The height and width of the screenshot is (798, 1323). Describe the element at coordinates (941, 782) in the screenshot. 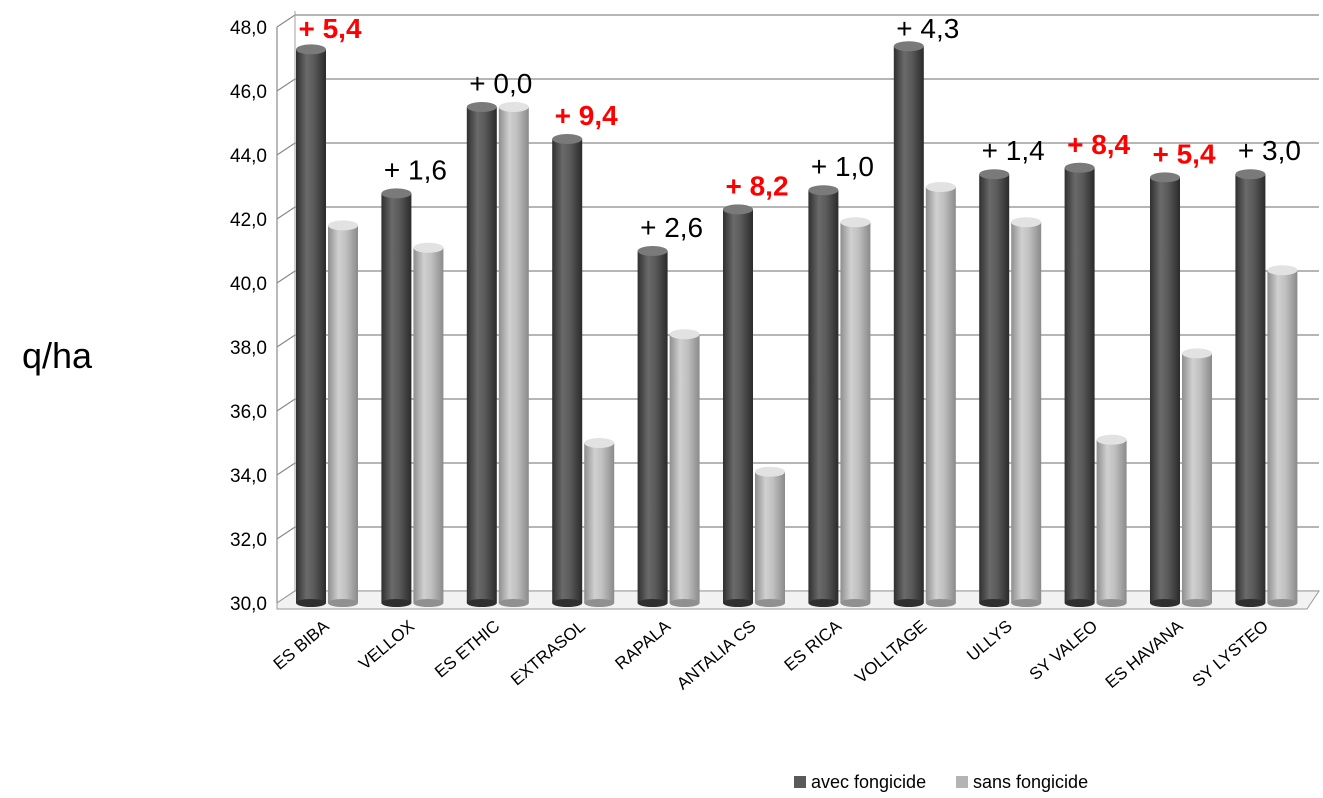

I see `legend: avec fongicide sans fongicide` at that location.